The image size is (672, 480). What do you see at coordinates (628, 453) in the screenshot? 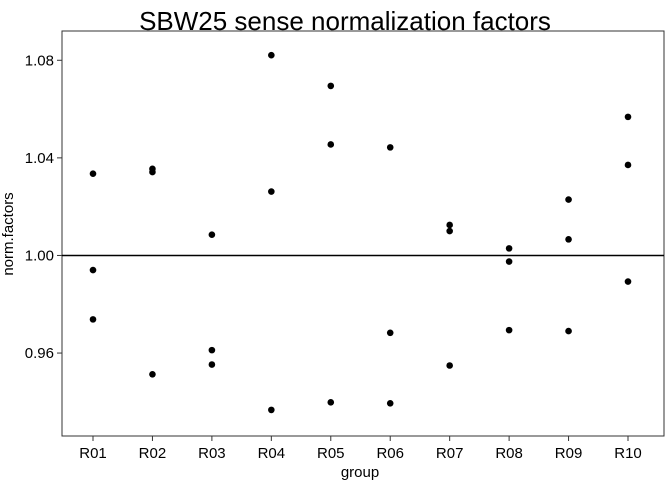
I see `x-tick-label: R10` at bounding box center [628, 453].